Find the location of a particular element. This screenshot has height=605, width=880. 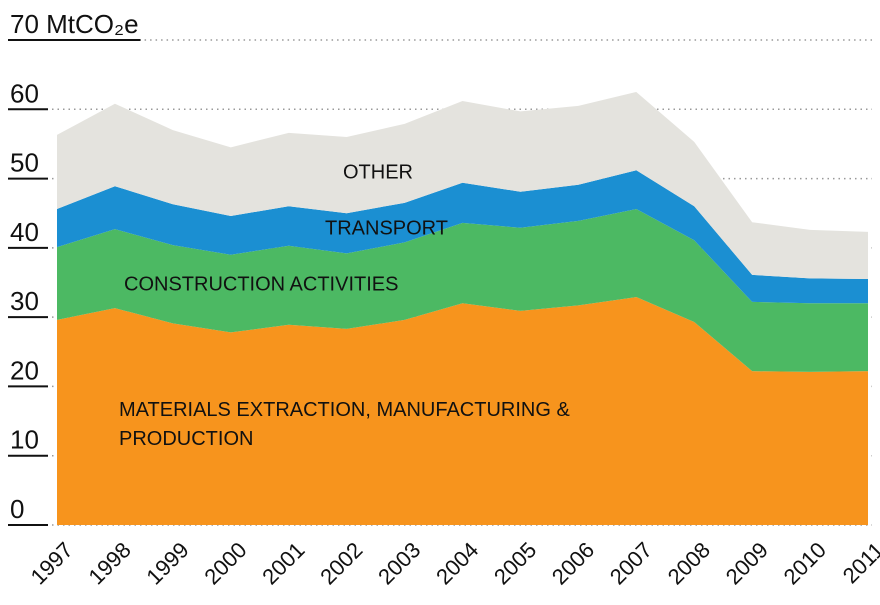

x-tick-label: 2009 is located at coordinates (747, 563).